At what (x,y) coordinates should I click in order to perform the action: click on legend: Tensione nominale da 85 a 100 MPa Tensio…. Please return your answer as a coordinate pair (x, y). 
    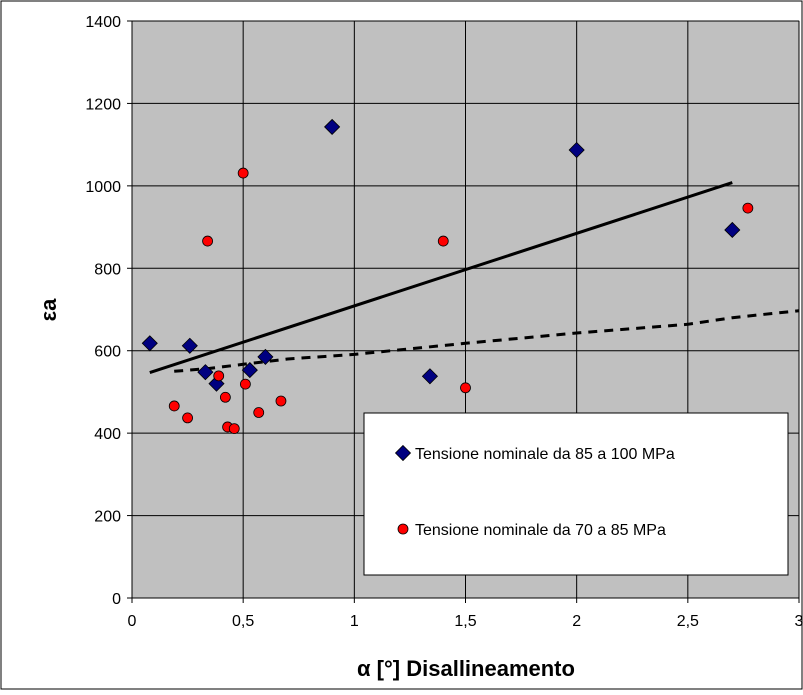
    Looking at the image, I should click on (576, 494).